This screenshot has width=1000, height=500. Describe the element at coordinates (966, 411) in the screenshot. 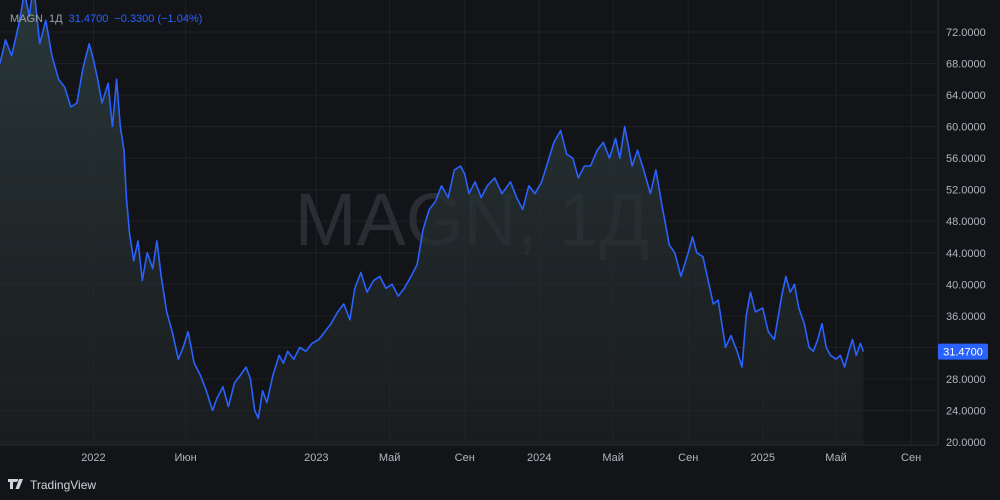

I see `y-tick-label: 24.0000` at that location.